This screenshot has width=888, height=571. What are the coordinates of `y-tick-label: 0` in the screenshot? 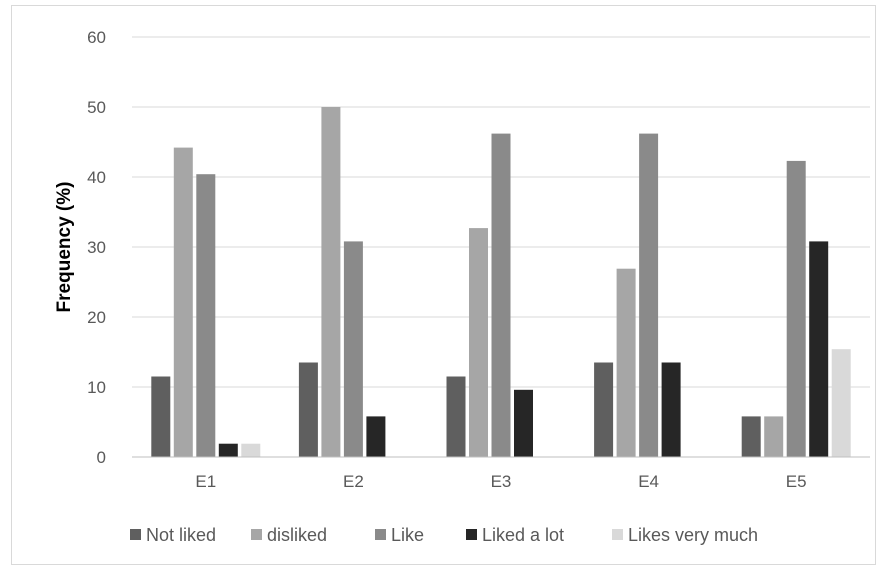 It's located at (101, 457).